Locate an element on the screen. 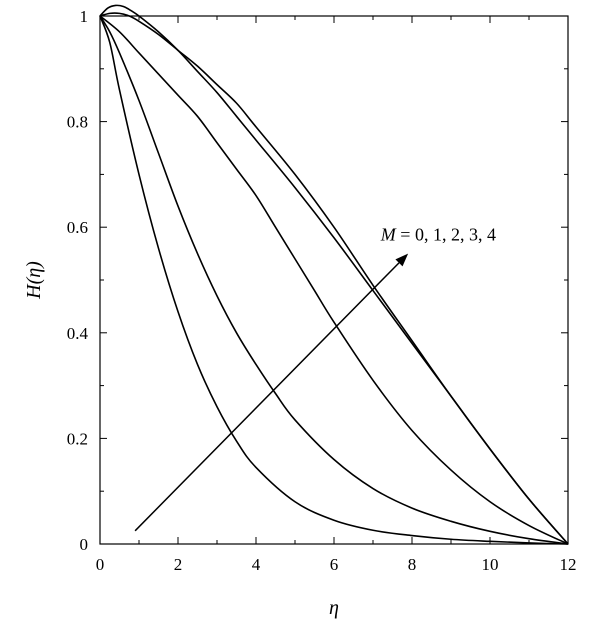 Image resolution: width=600 pixels, height=640 pixels. y-tick-label: 0.6 is located at coordinates (77, 227).